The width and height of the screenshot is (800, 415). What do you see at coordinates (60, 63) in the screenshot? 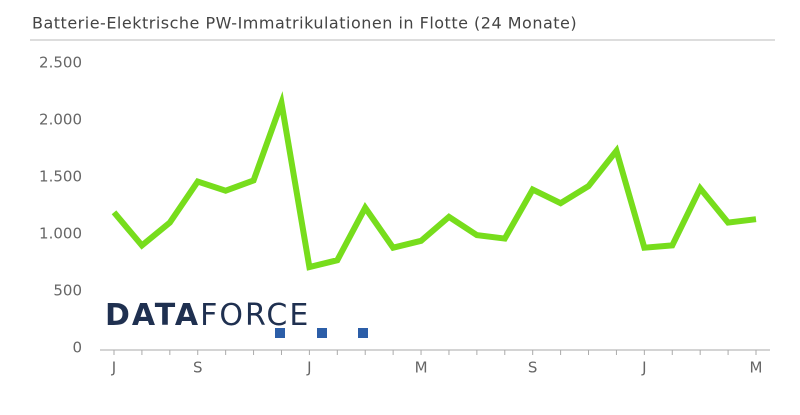
I see `y-tick-label: 2.500` at bounding box center [60, 63].